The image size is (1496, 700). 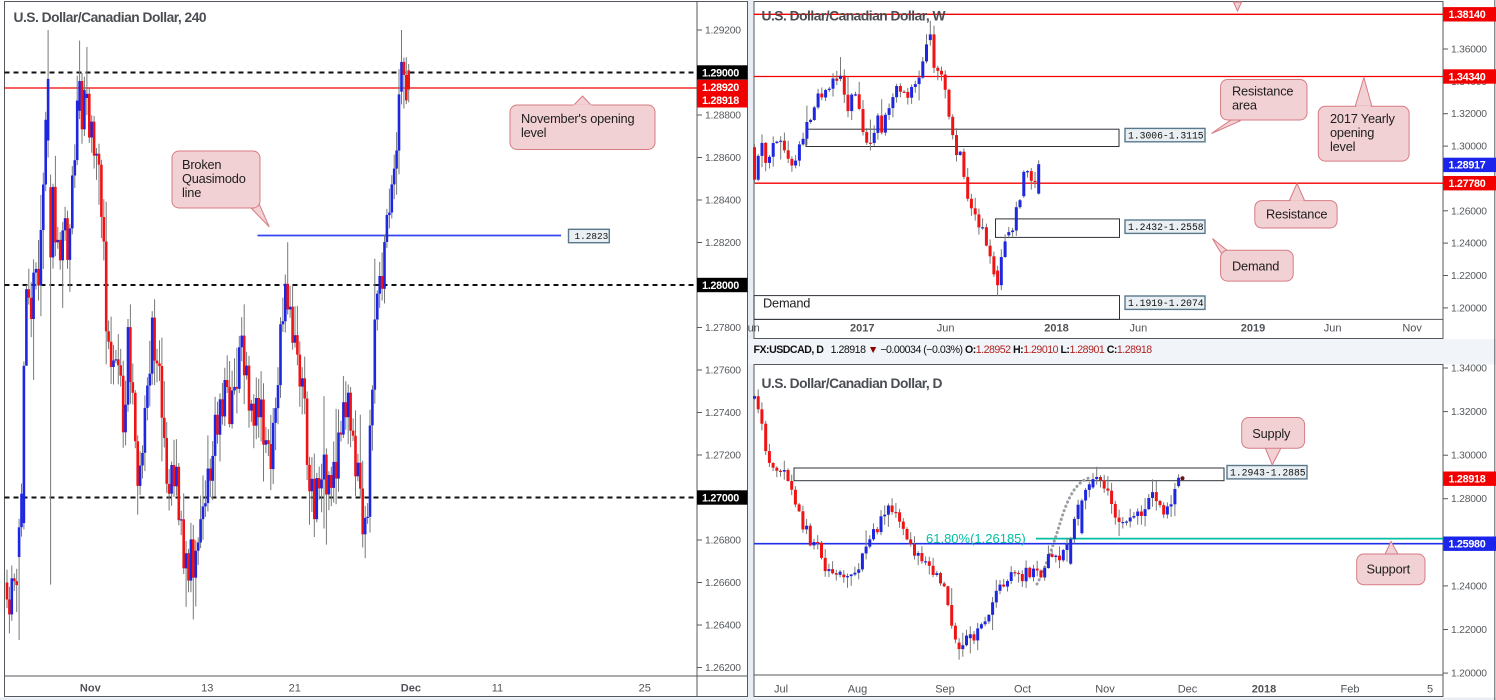 What do you see at coordinates (723, 456) in the screenshot?
I see `svg-text: 1.27200` at bounding box center [723, 456].